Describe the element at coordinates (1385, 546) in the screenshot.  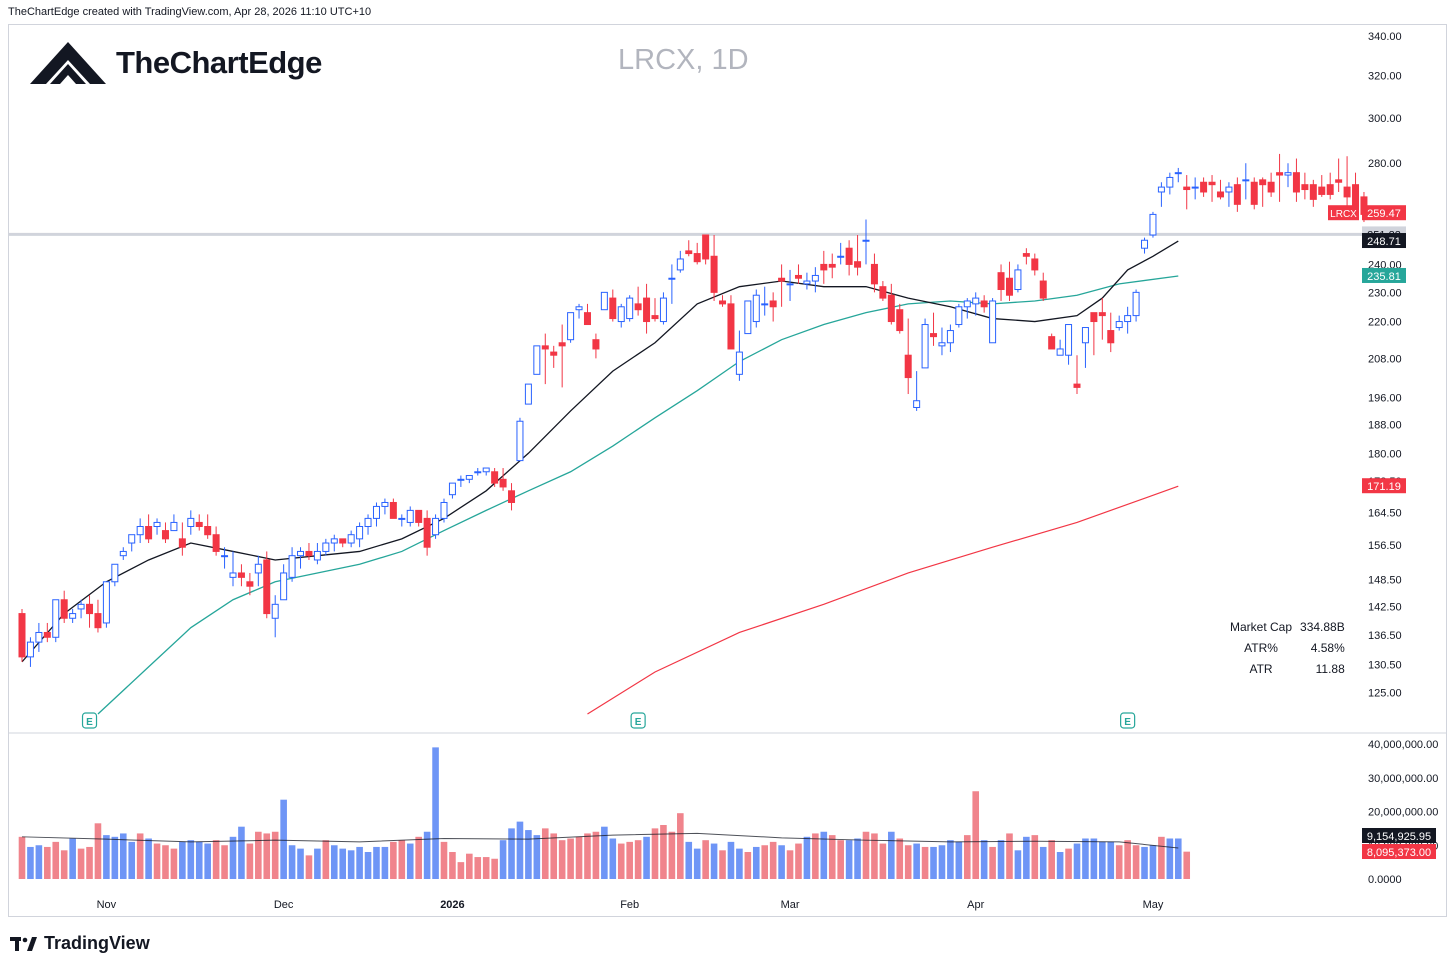
I see `price-axis-tick-label: 156.50` at that location.